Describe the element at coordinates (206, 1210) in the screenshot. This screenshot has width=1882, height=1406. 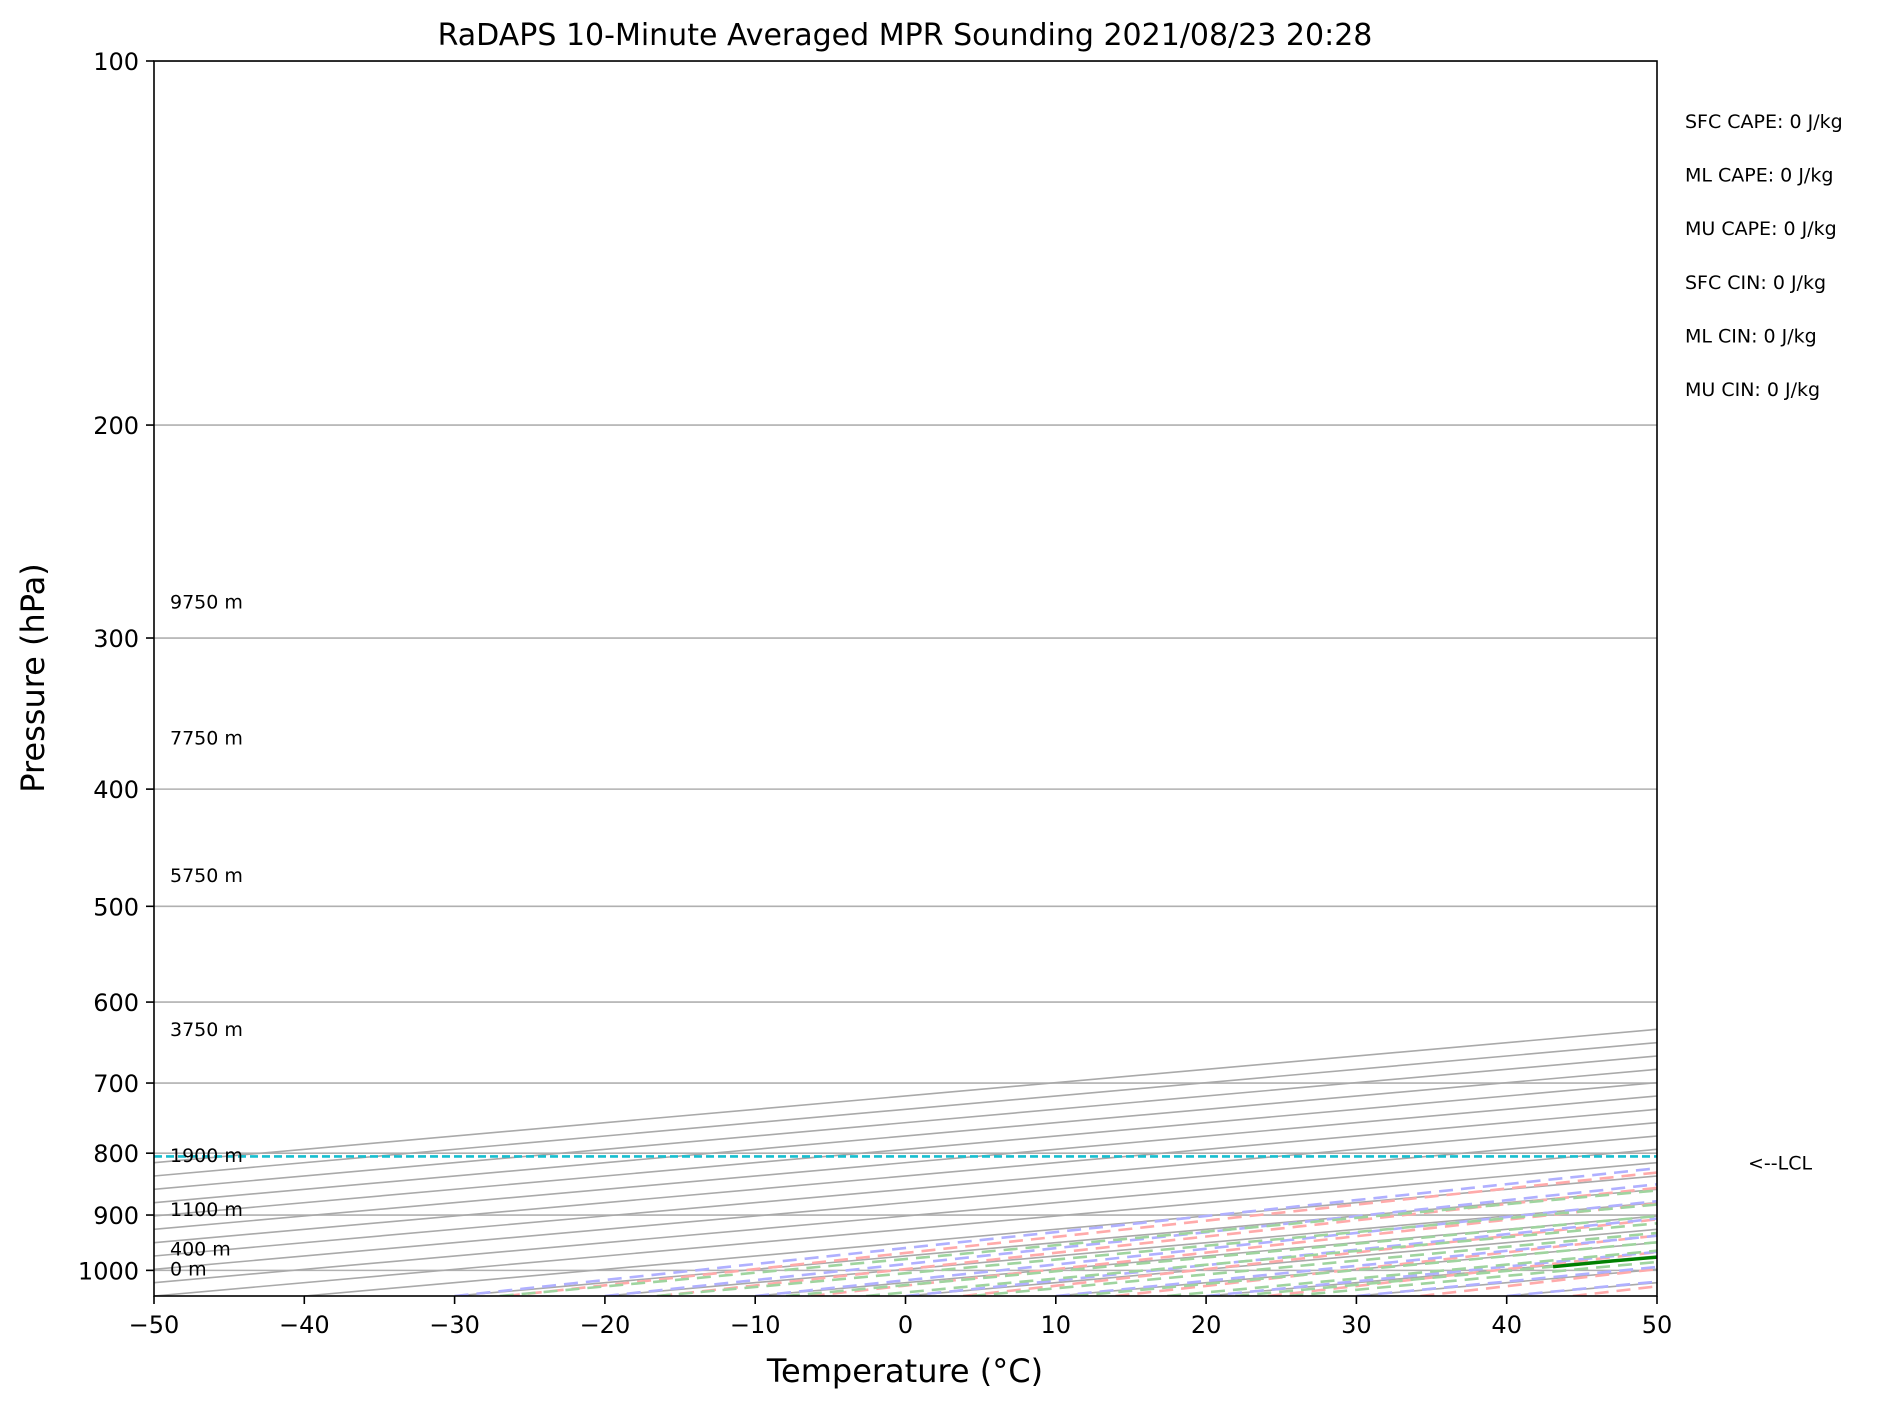
I see `height-label: 1100 m` at that location.